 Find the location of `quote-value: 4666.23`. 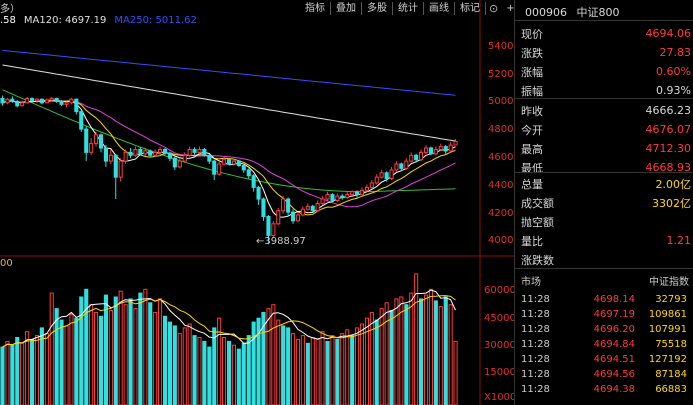

quote-value: 4666.23 is located at coordinates (668, 110).